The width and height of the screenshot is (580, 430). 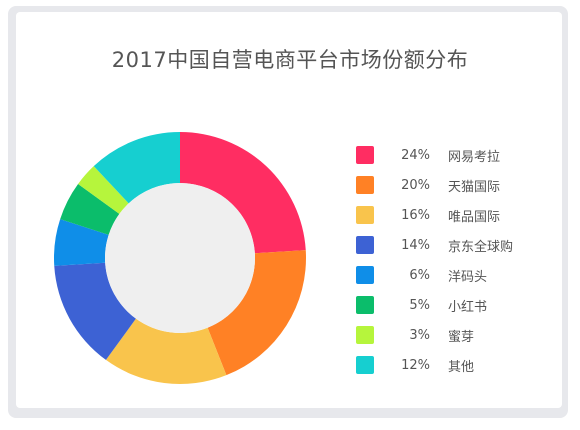 I want to click on legend-item: 16% 唯品国际, so click(x=451, y=215).